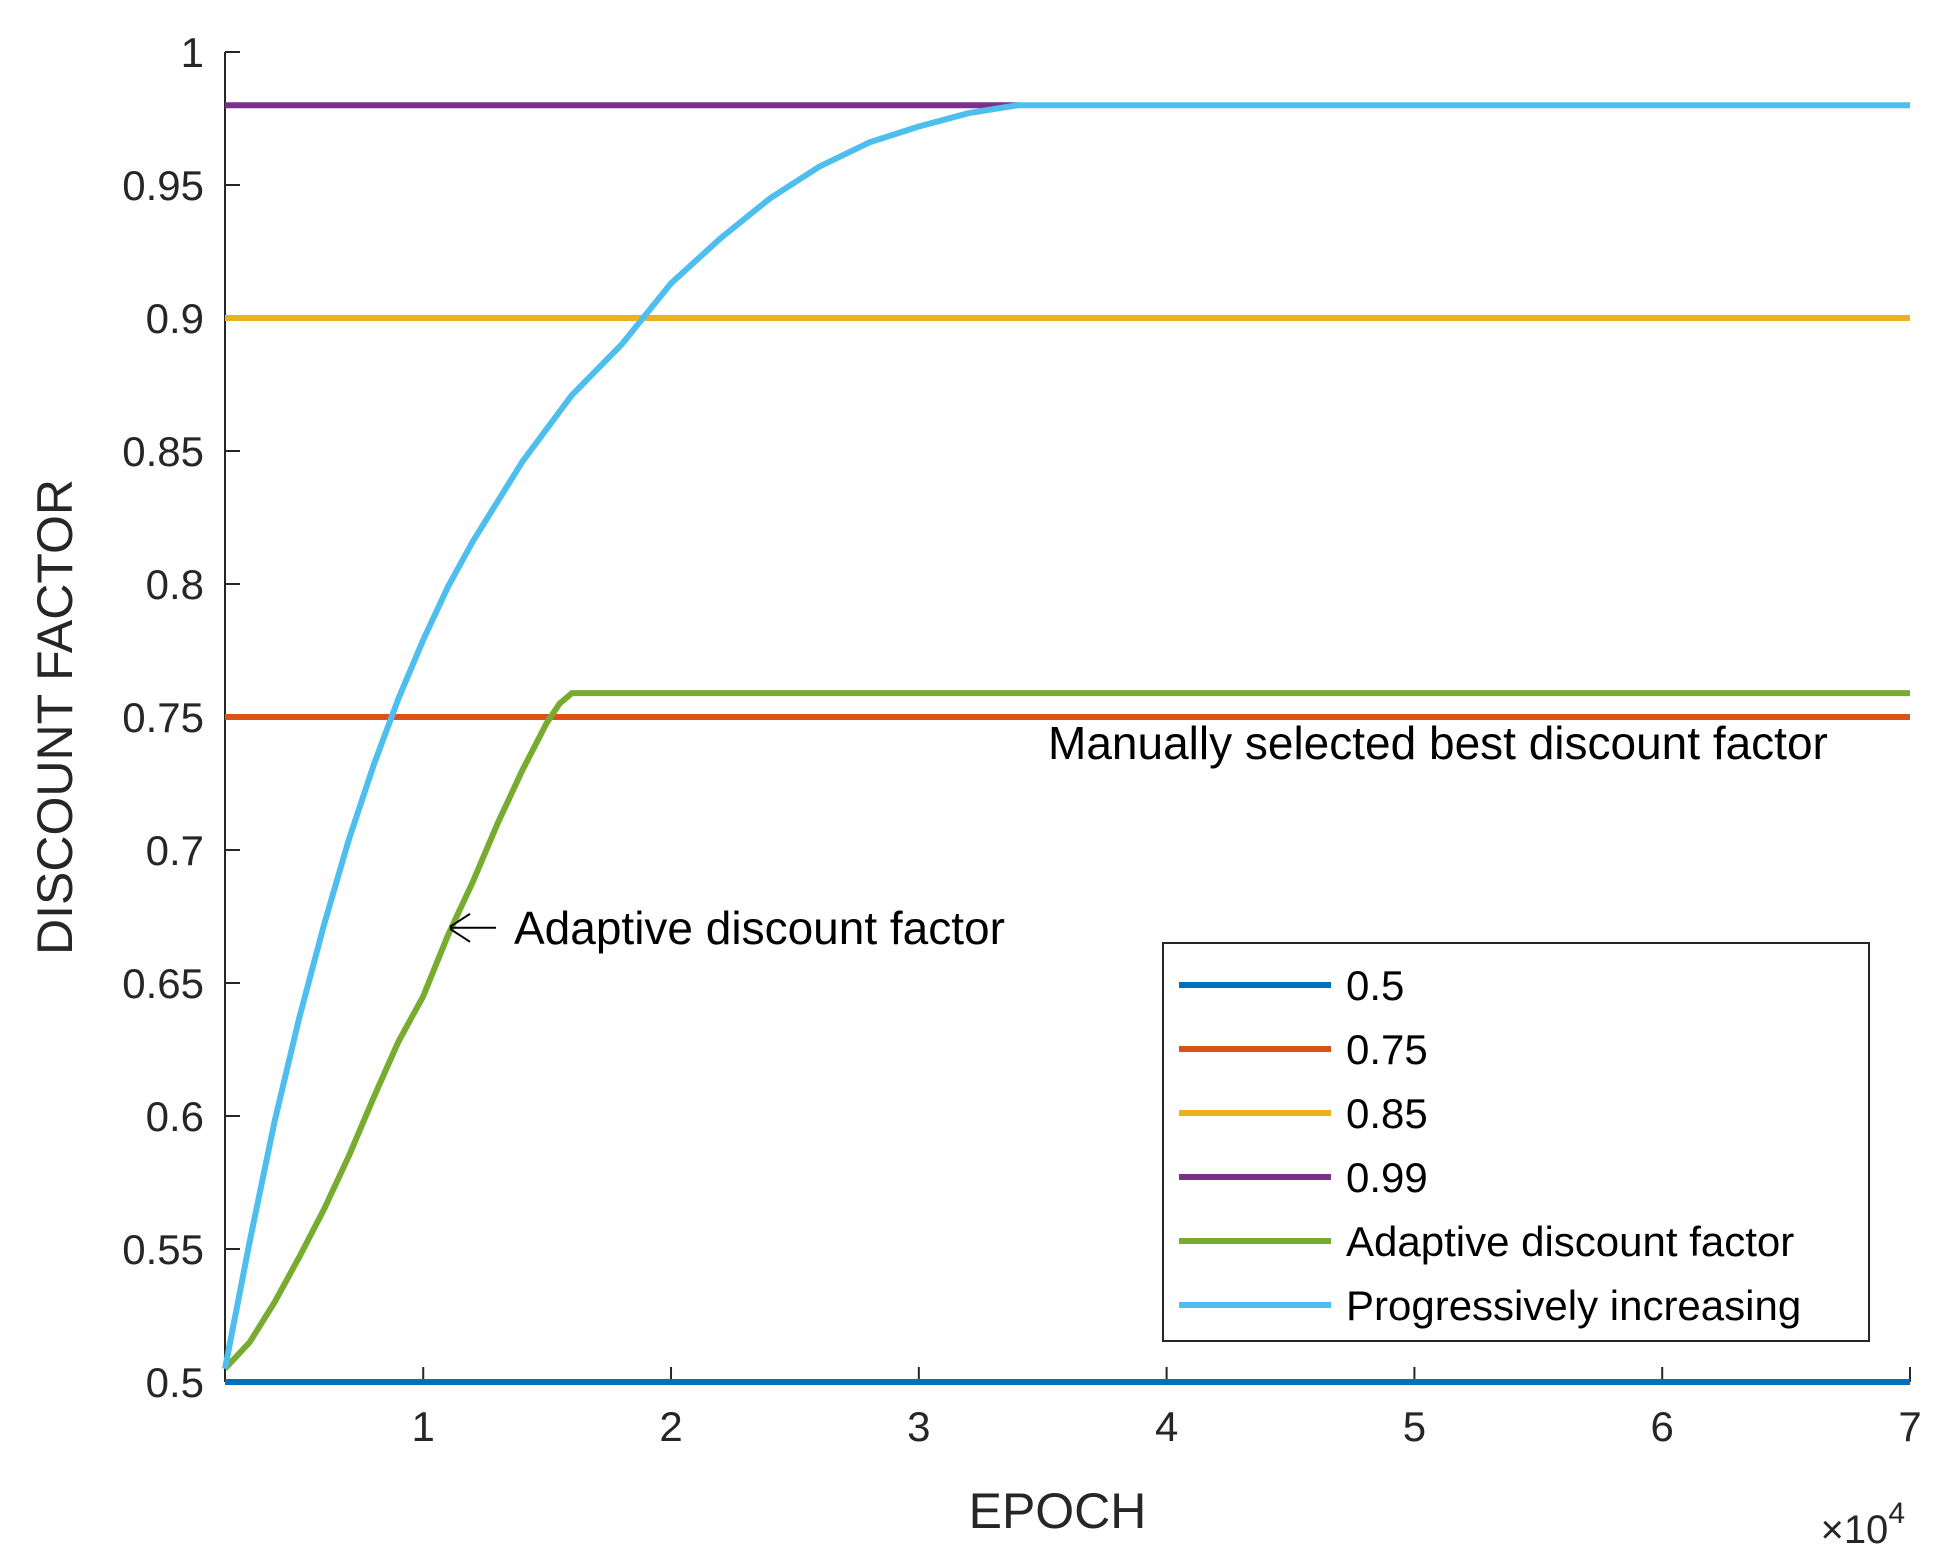 This screenshot has height=1563, width=1952. Describe the element at coordinates (670, 1426) in the screenshot. I see `x-tick-label: 2` at that location.